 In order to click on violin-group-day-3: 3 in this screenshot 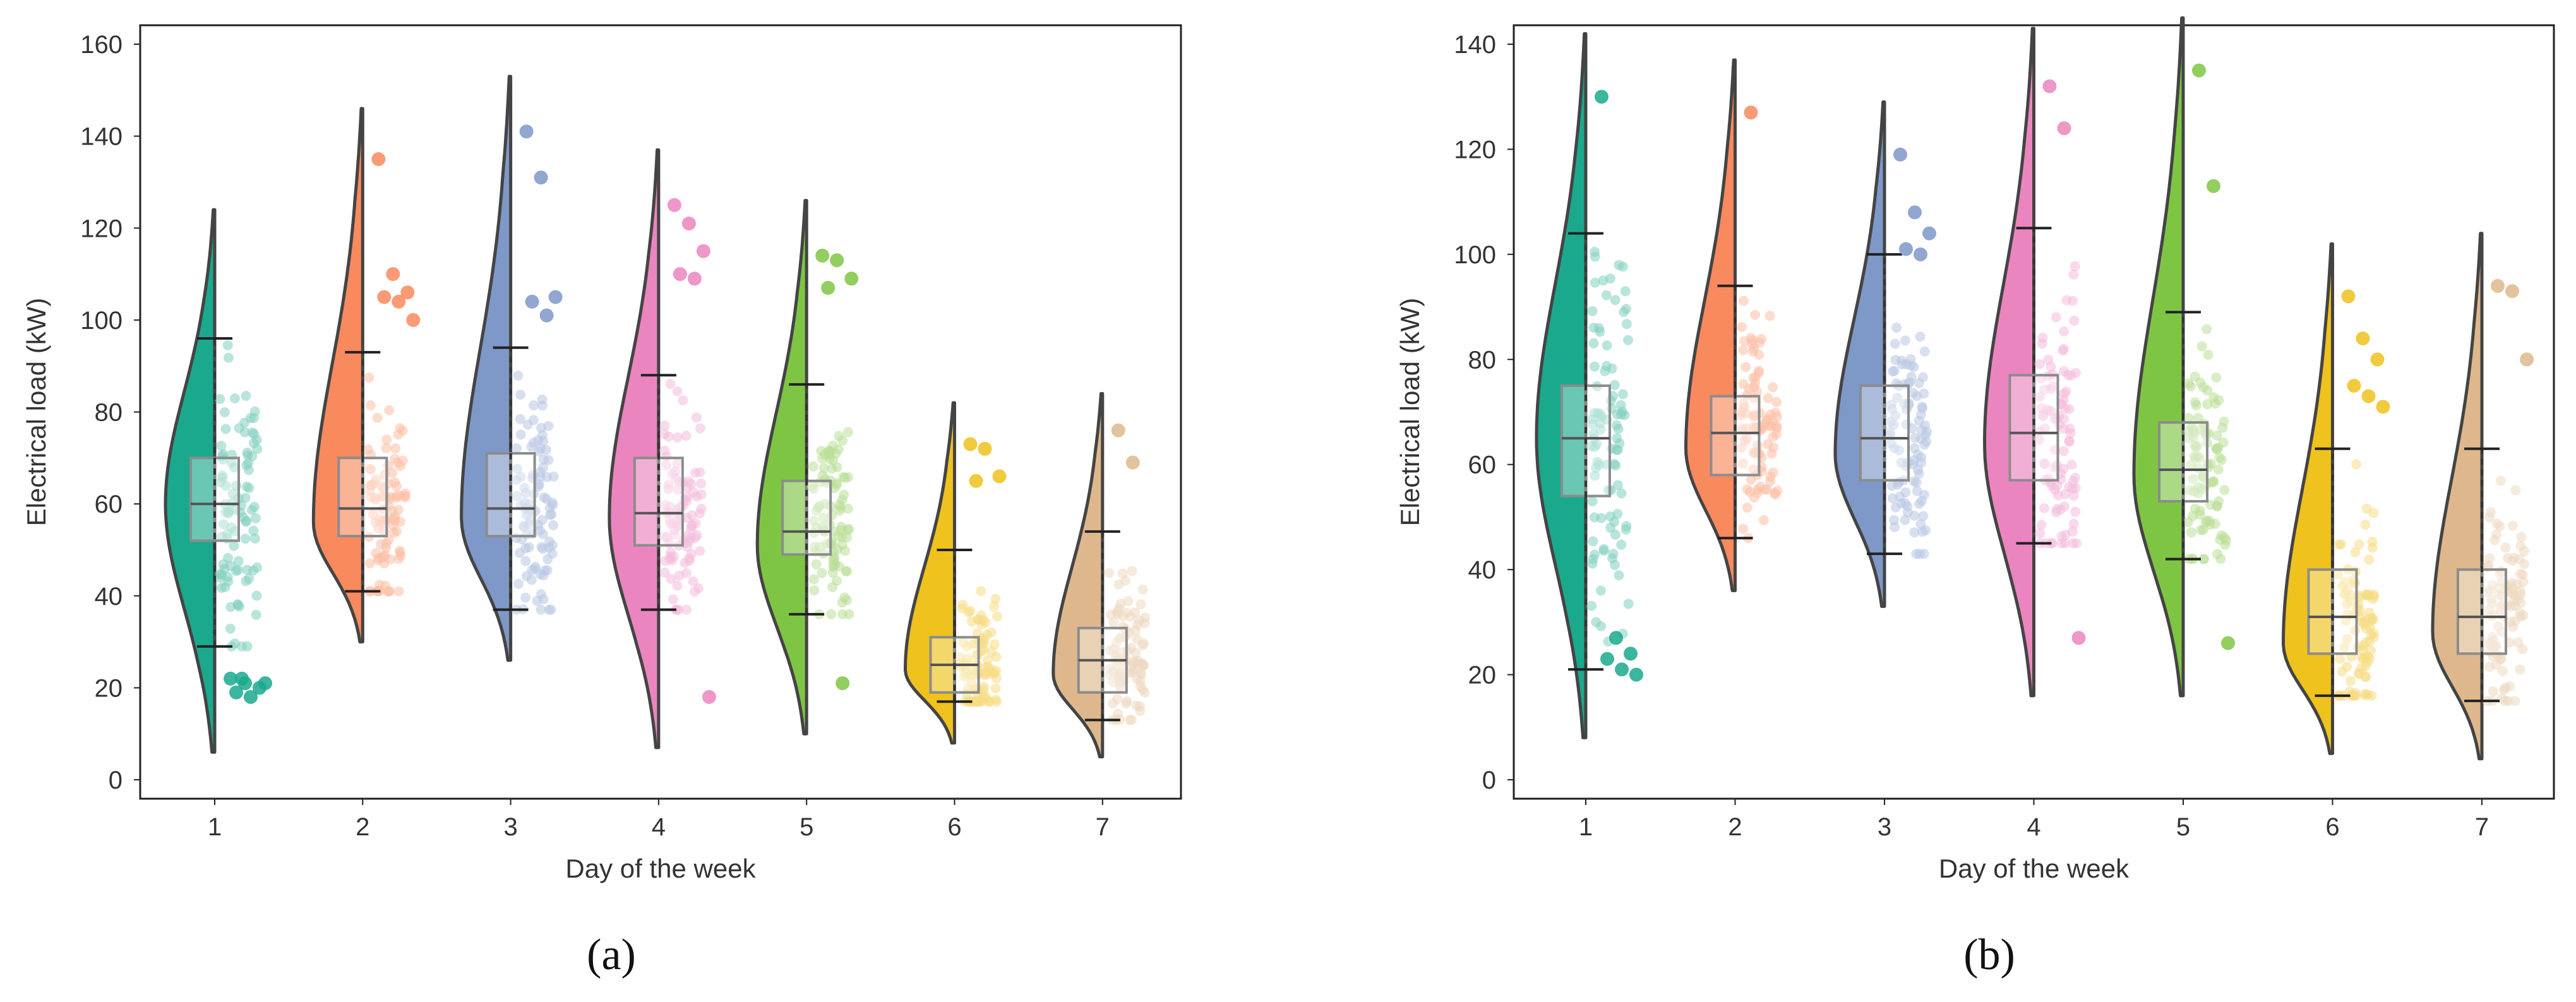, I will do `click(511, 458)`.